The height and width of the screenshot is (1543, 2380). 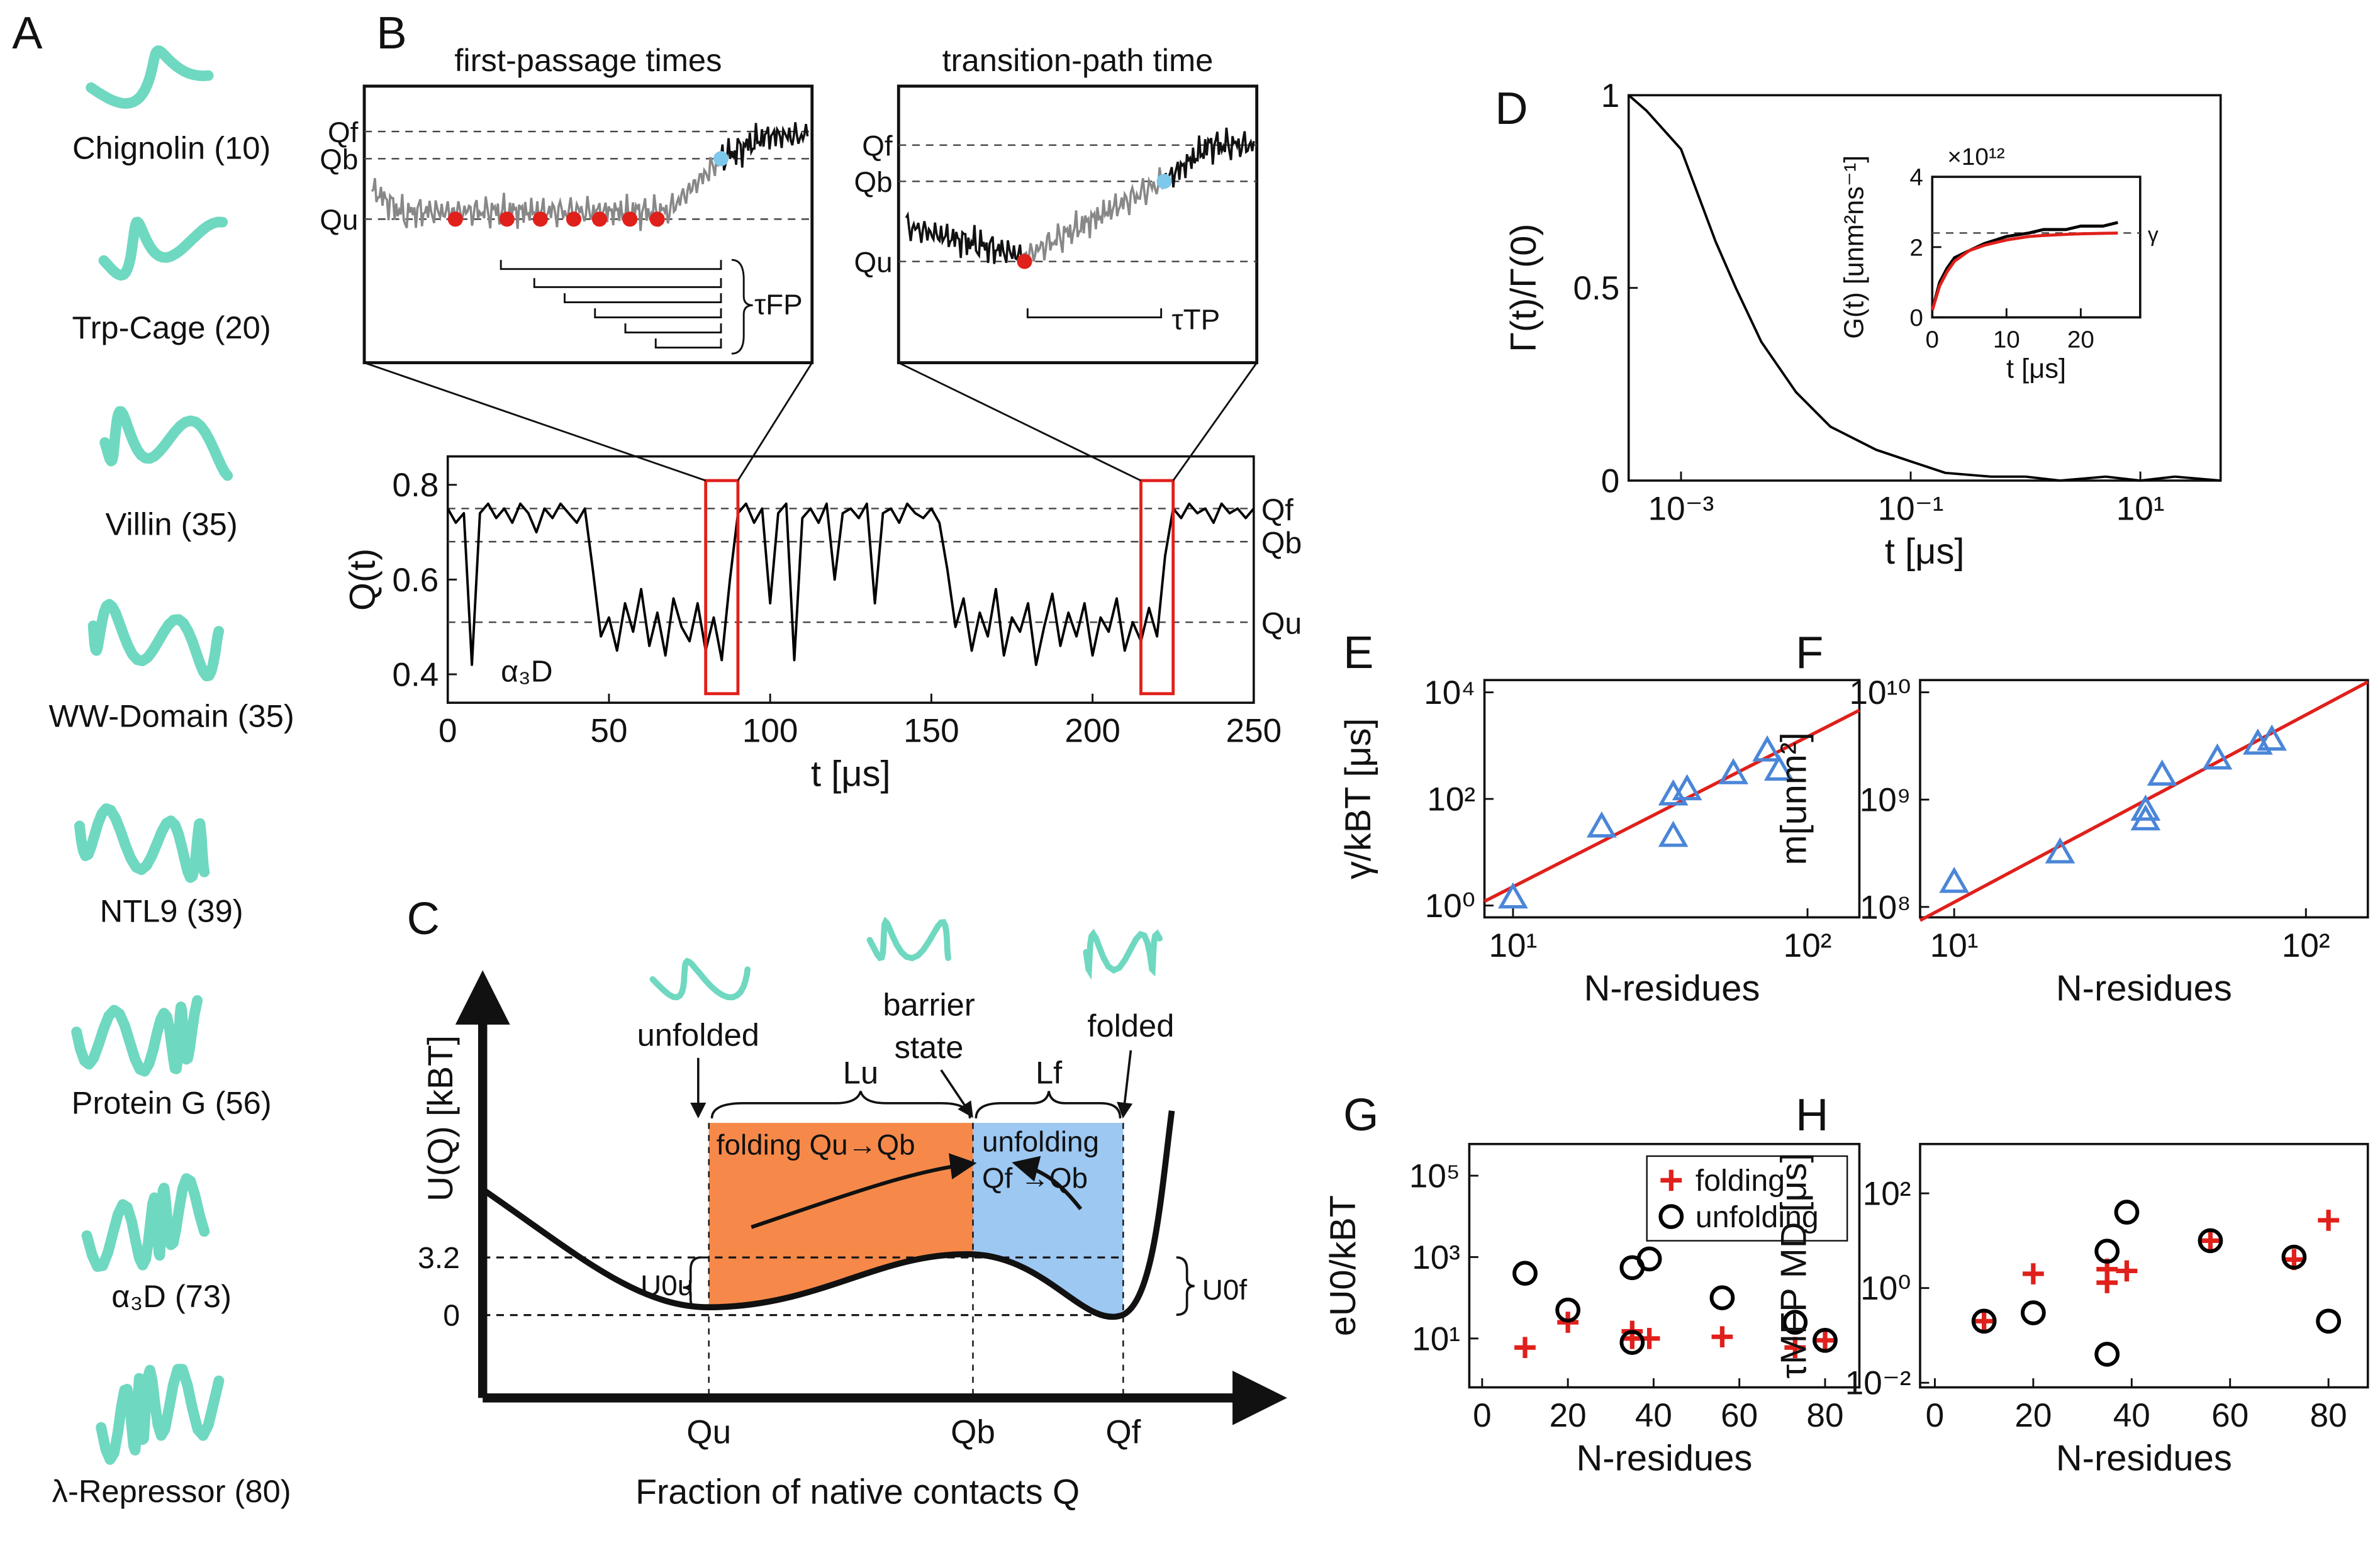 I want to click on barrier-label: U0u, so click(x=666, y=1285).